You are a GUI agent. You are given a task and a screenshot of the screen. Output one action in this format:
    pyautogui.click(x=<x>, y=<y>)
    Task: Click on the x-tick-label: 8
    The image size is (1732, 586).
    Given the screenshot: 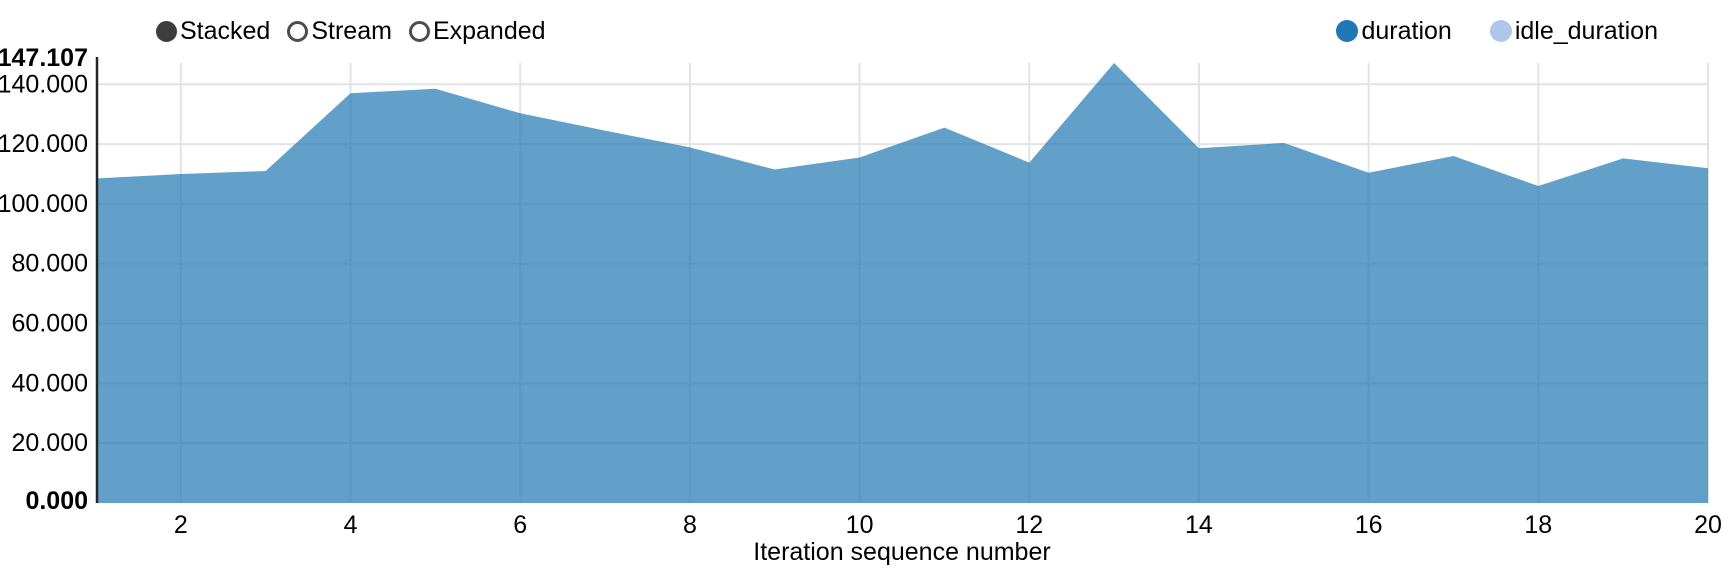 What is the action you would take?
    pyautogui.click(x=690, y=525)
    